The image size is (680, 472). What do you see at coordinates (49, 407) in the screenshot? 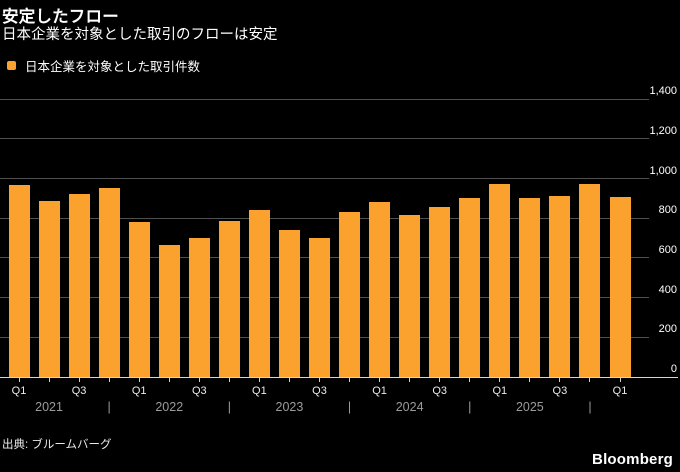
I see `year-label: 2021` at bounding box center [49, 407].